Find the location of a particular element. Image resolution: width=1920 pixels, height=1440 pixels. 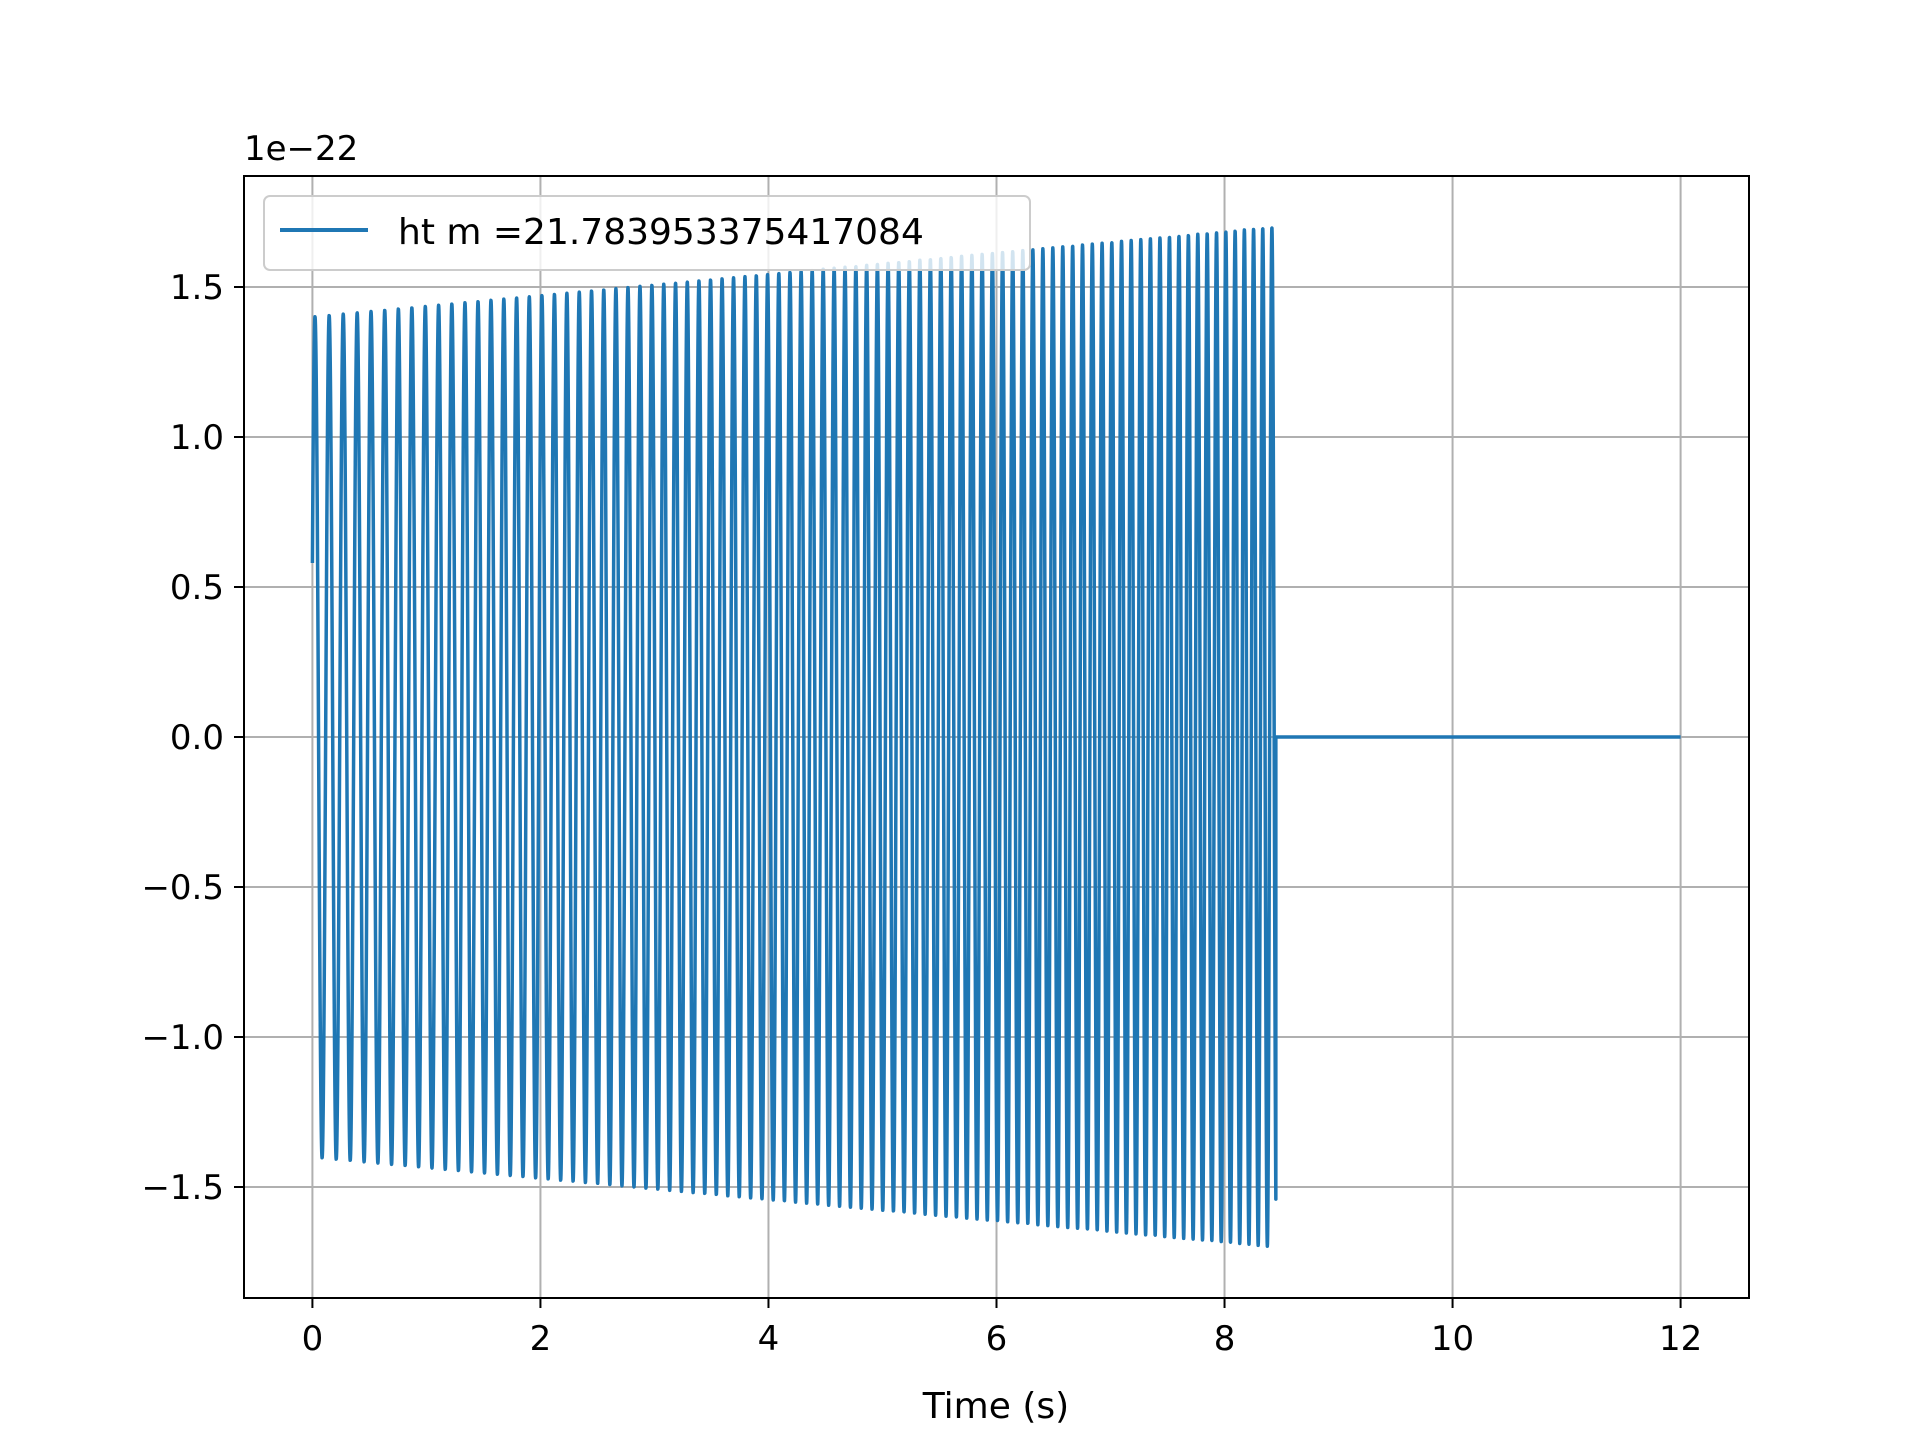

y-tick-label: −1.0 is located at coordinates (182, 1038).